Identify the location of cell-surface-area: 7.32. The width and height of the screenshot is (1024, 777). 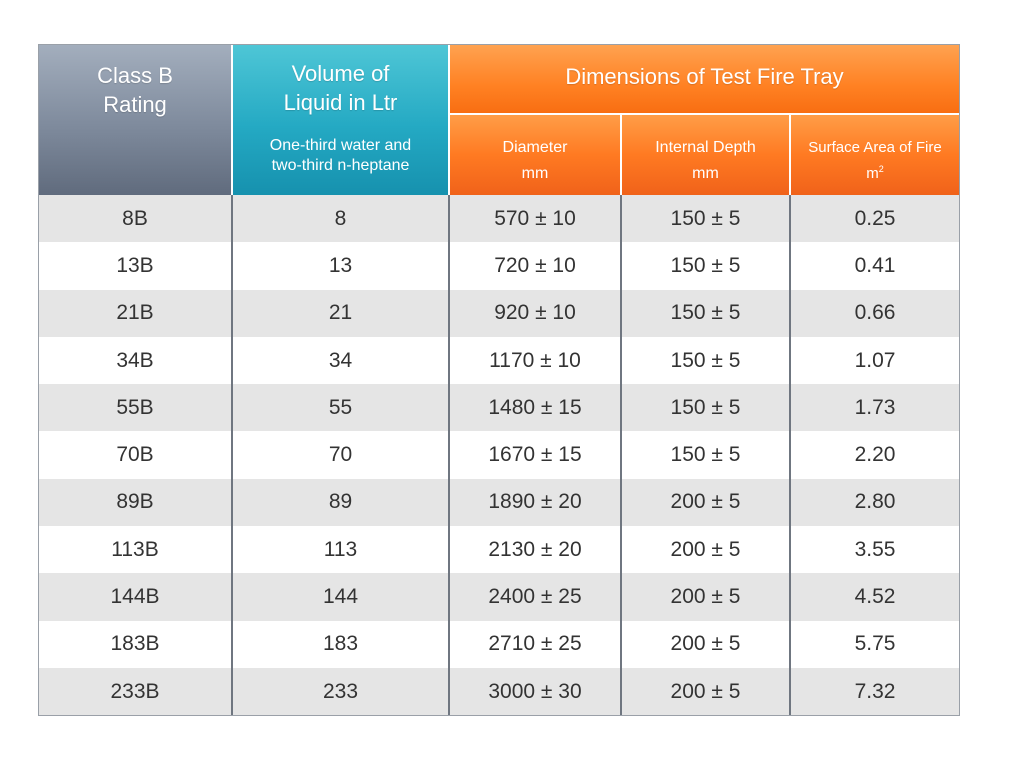
(875, 691).